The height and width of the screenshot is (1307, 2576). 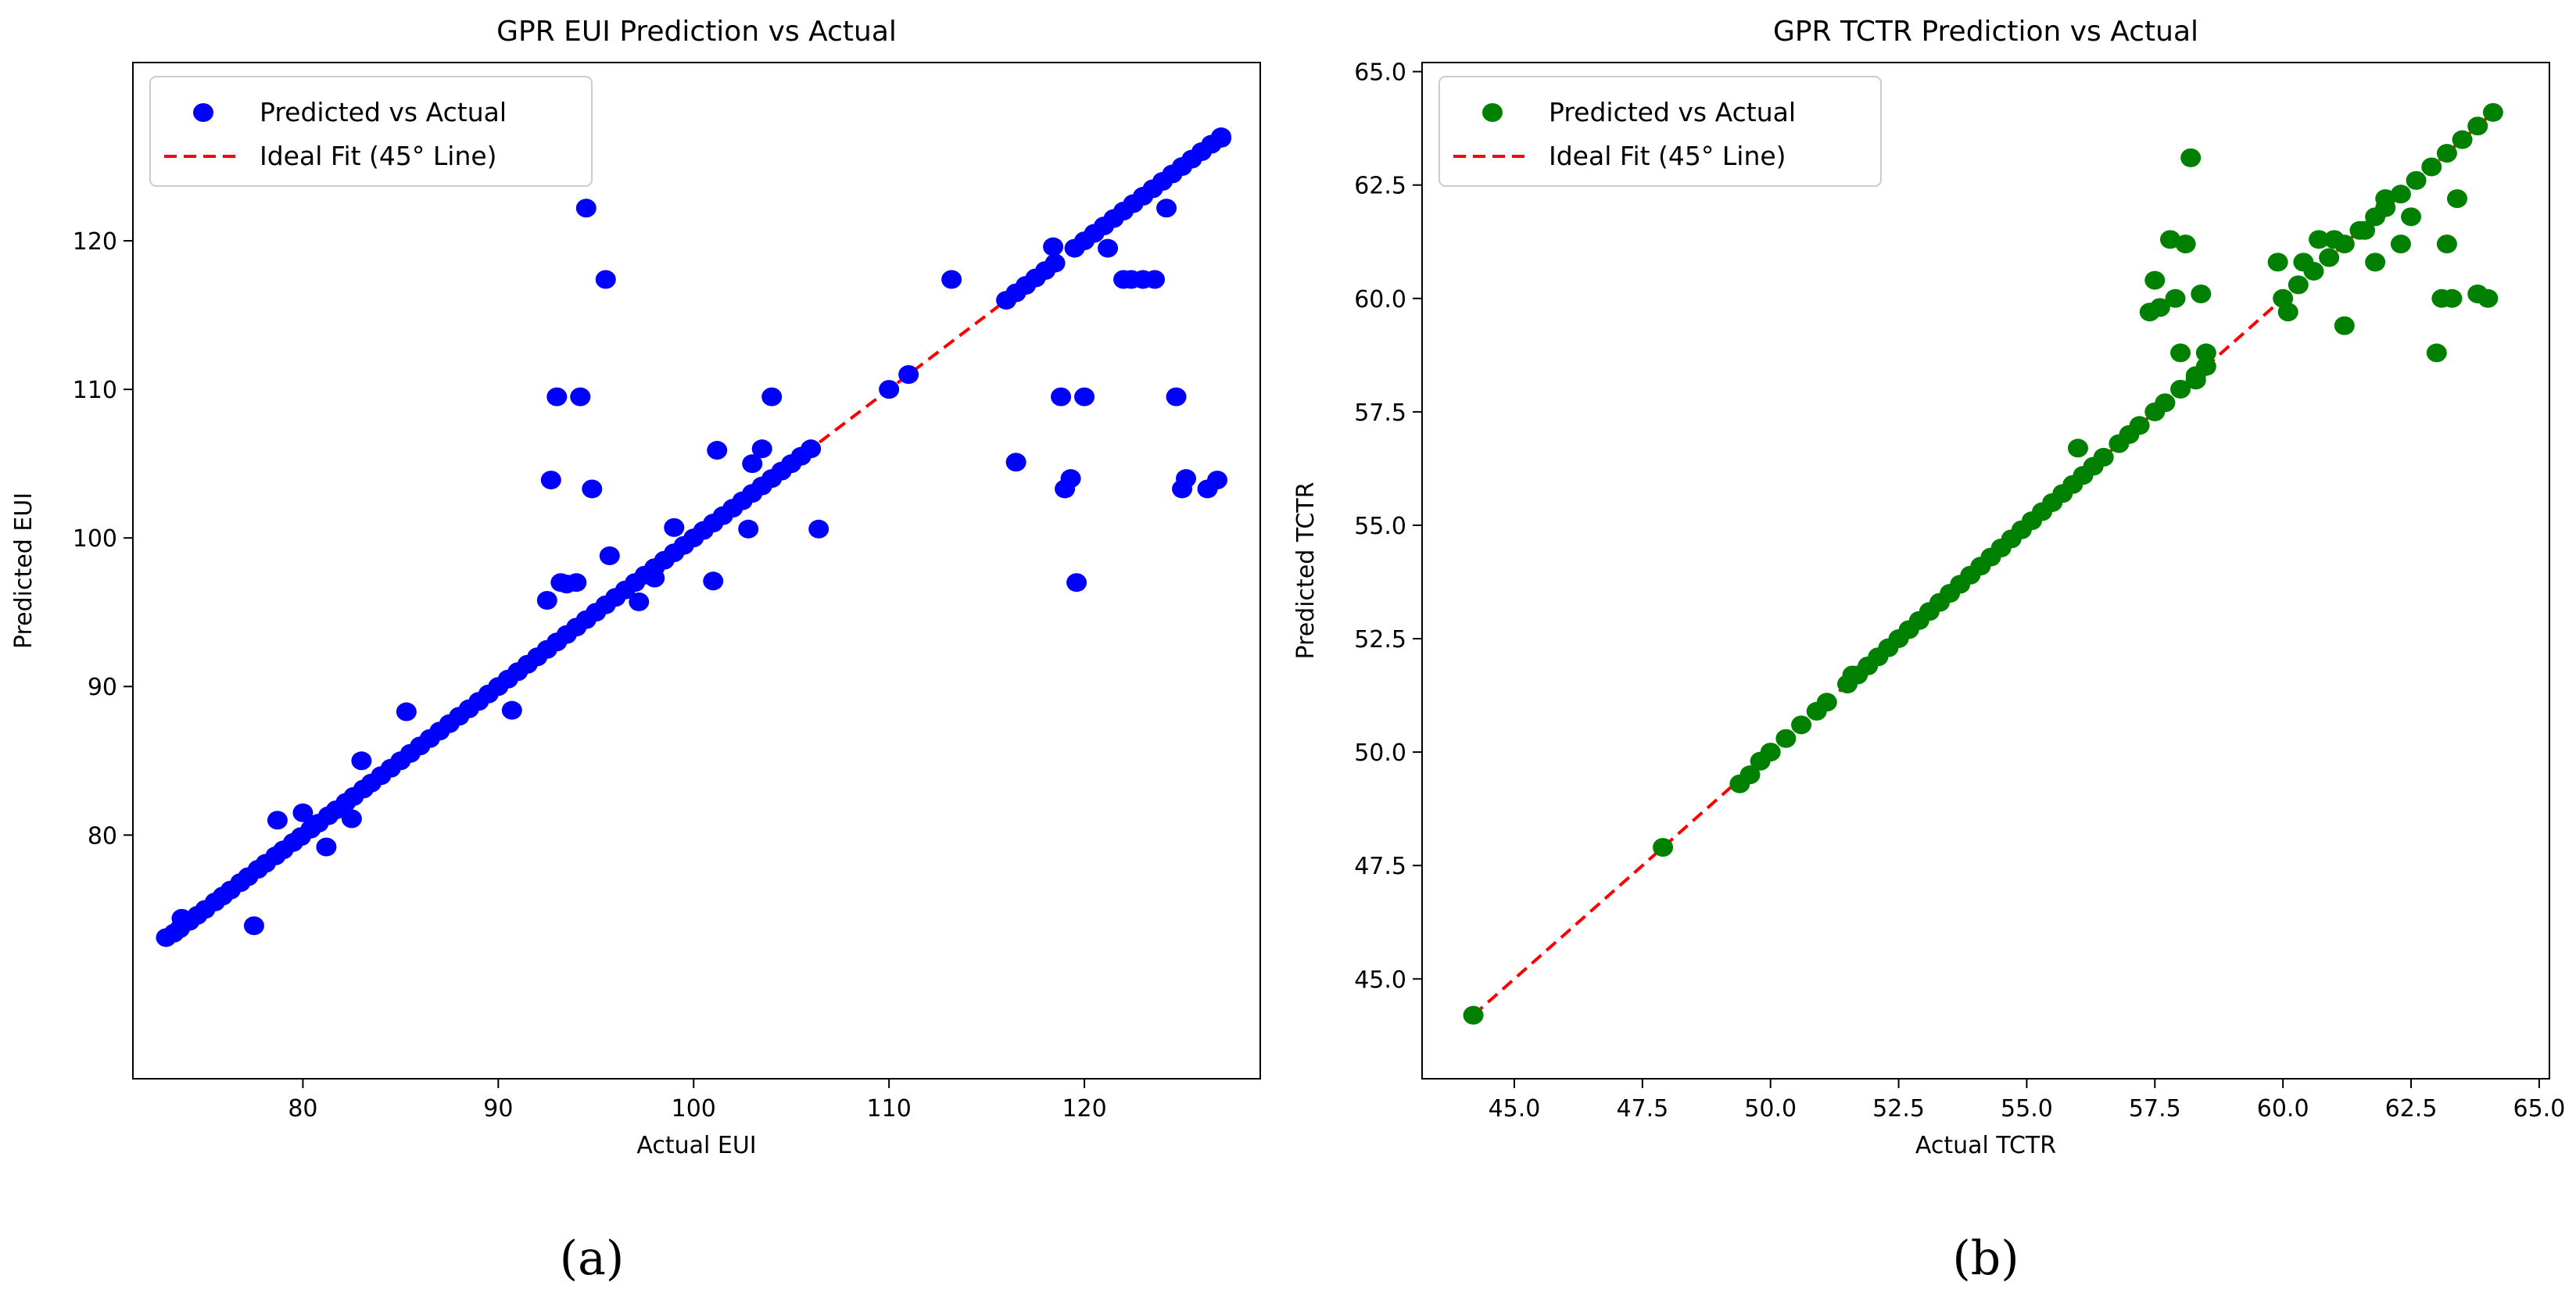 I want to click on y-tick-label: 45.0, so click(x=1380, y=980).